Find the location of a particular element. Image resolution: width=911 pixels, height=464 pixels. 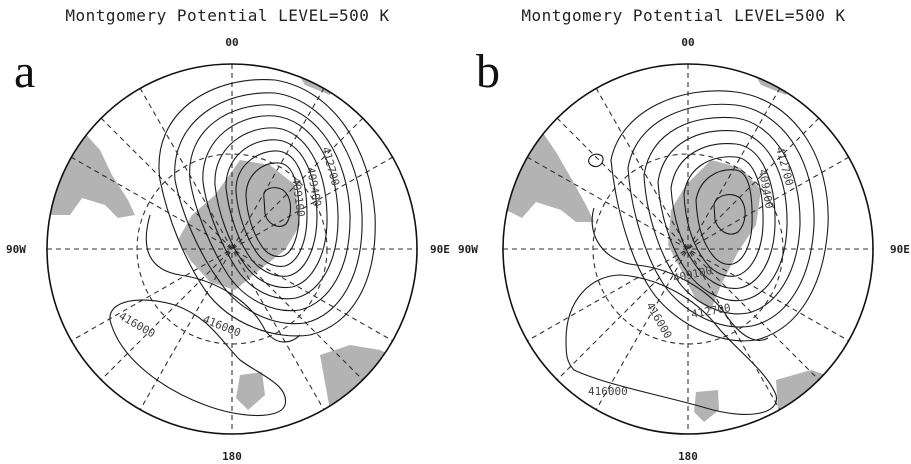

greenland-a is located at coordinates (239, 225).